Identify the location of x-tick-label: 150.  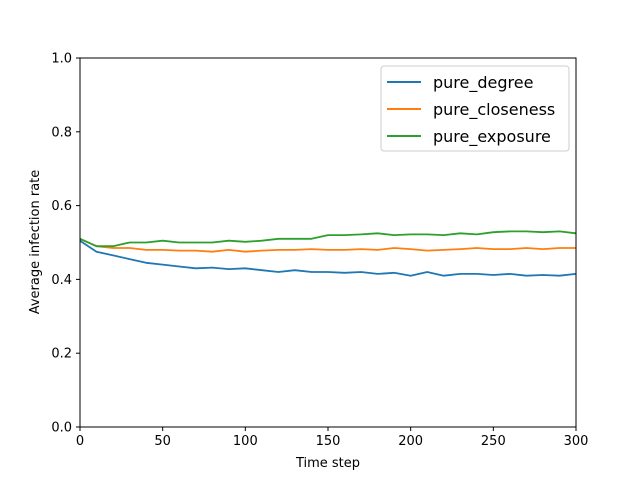
(328, 441).